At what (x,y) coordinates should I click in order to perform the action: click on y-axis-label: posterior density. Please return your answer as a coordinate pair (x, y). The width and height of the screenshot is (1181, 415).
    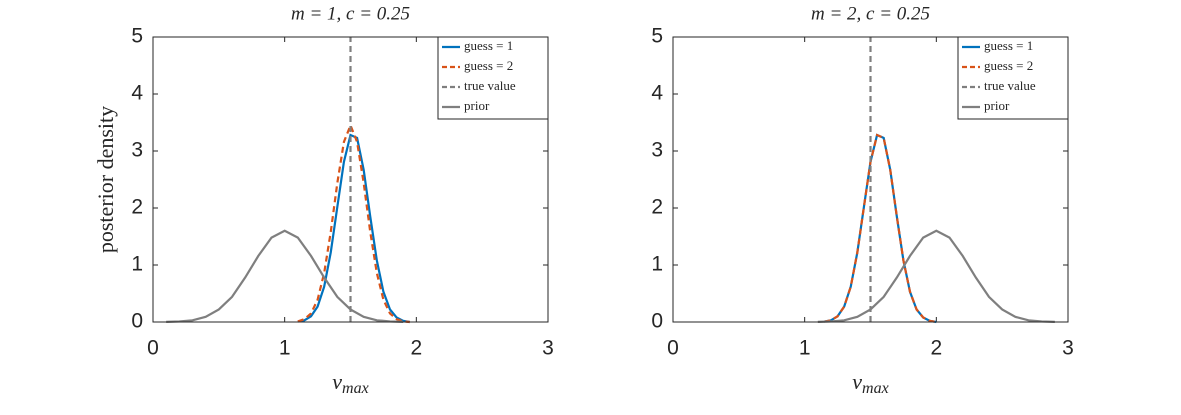
    Looking at the image, I should click on (105, 179).